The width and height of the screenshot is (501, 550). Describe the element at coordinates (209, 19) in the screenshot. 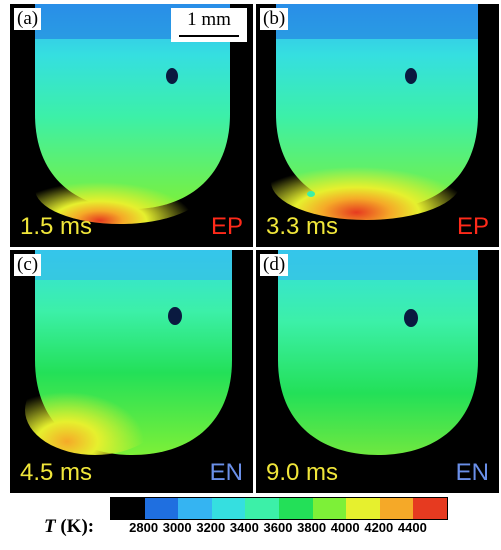

I see `scale-bar-label: 1 mm` at that location.